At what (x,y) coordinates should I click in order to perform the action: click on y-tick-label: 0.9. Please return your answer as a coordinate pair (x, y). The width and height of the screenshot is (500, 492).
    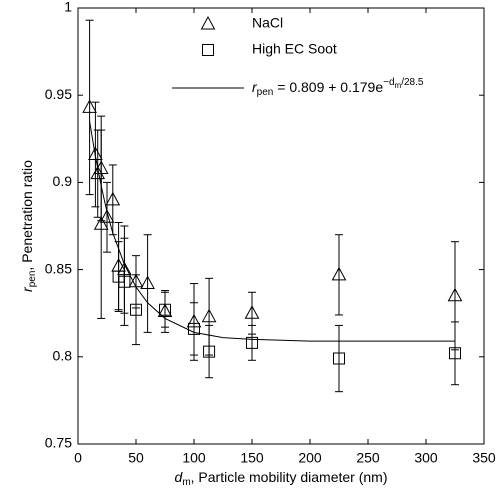
    Looking at the image, I should click on (63, 181).